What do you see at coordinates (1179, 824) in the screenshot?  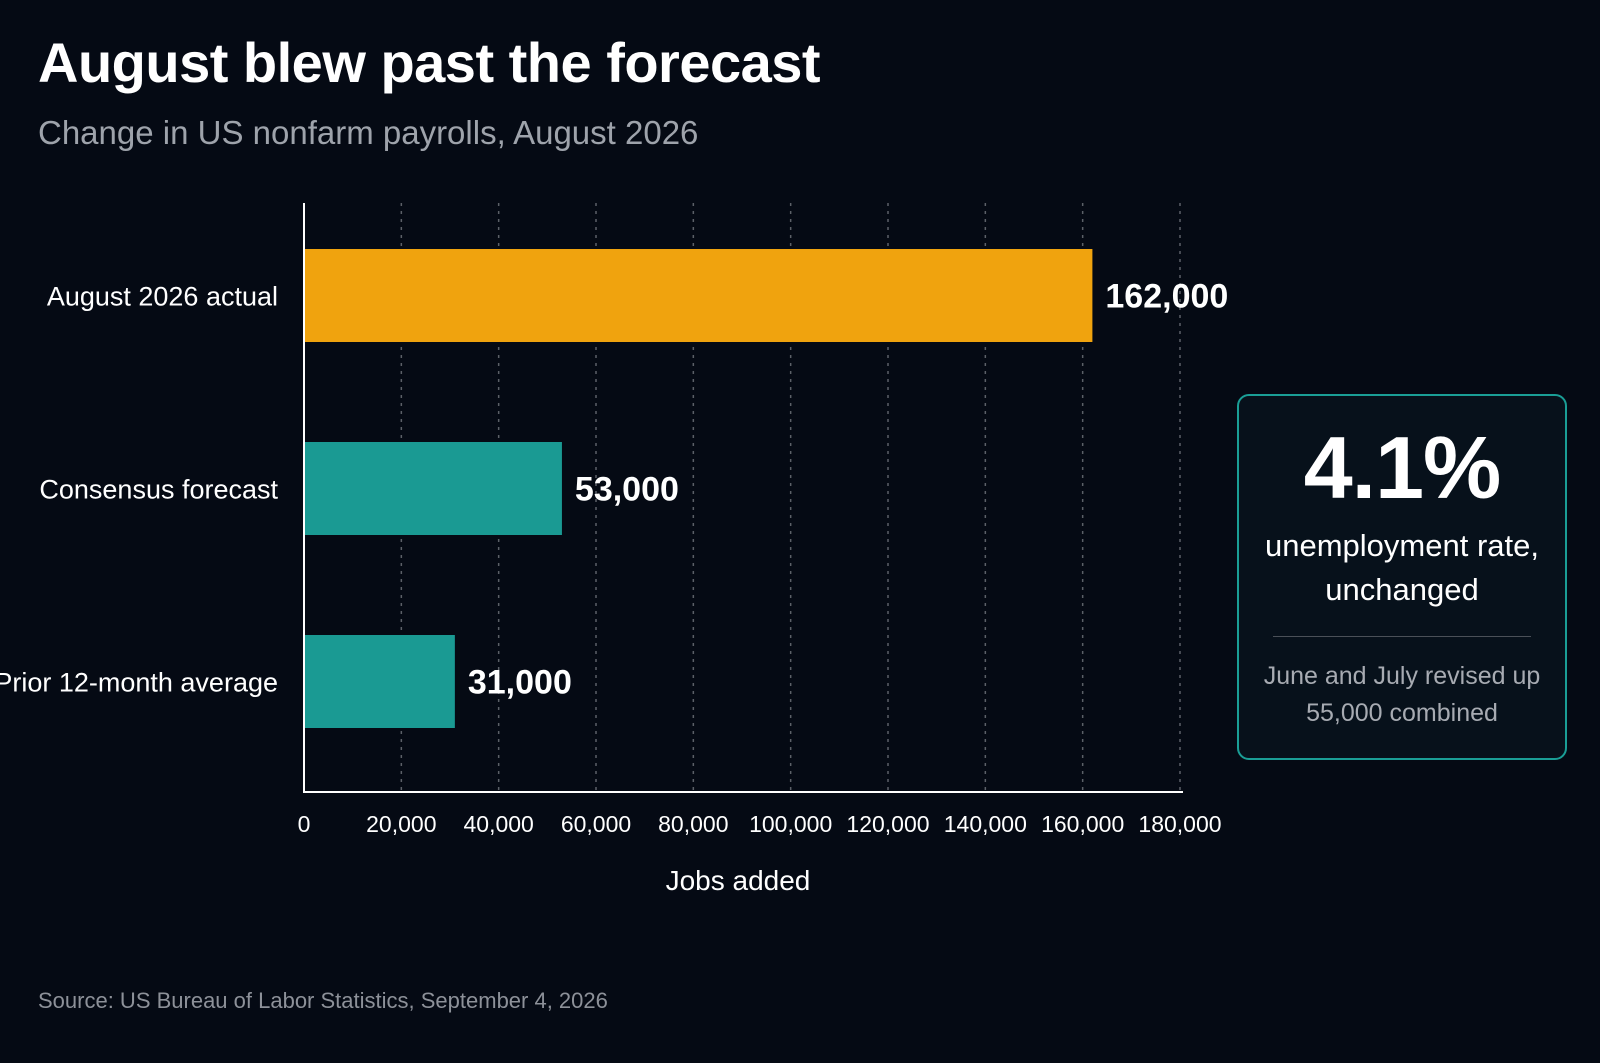 I see `x-tick-label: 180,000` at bounding box center [1179, 824].